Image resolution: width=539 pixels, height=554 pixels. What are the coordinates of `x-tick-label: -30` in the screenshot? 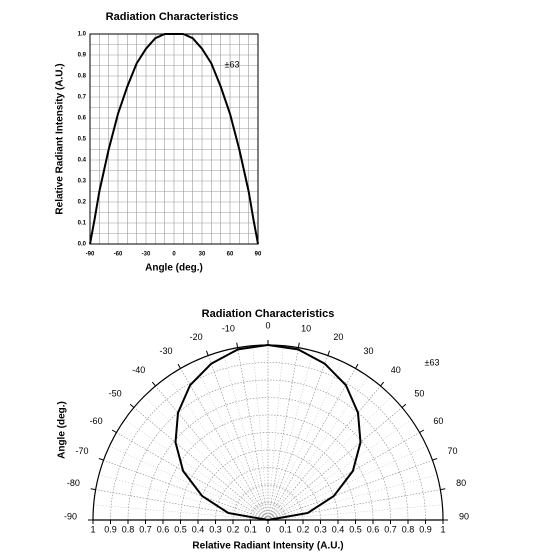 It's located at (146, 255).